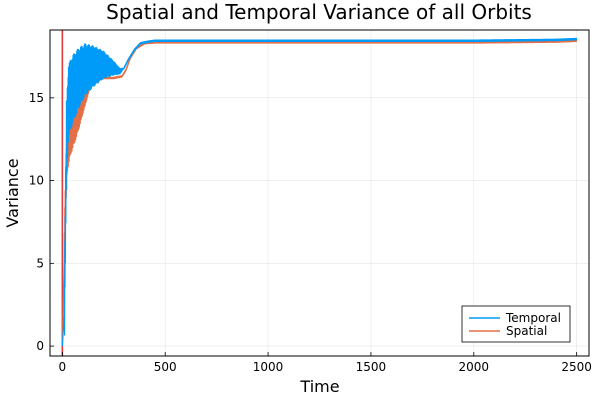 This screenshot has height=400, width=600. I want to click on legend-box, so click(516, 324).